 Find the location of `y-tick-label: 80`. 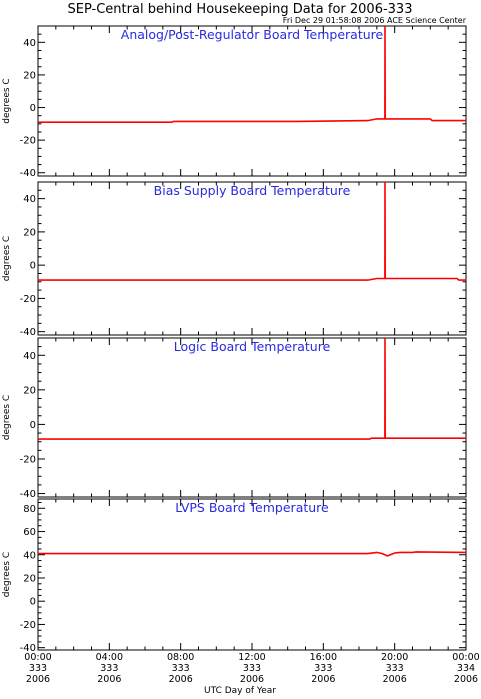

y-tick-label: 80 is located at coordinates (29, 509).